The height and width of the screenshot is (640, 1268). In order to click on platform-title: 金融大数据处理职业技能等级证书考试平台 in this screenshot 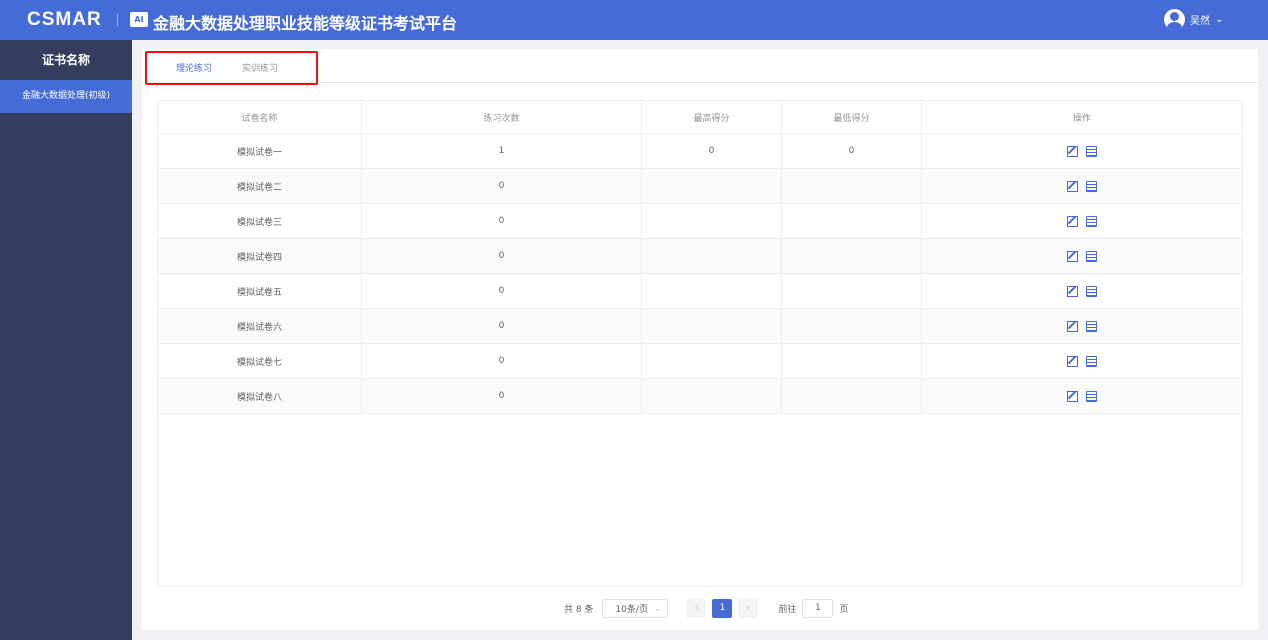, I will do `click(305, 23)`.